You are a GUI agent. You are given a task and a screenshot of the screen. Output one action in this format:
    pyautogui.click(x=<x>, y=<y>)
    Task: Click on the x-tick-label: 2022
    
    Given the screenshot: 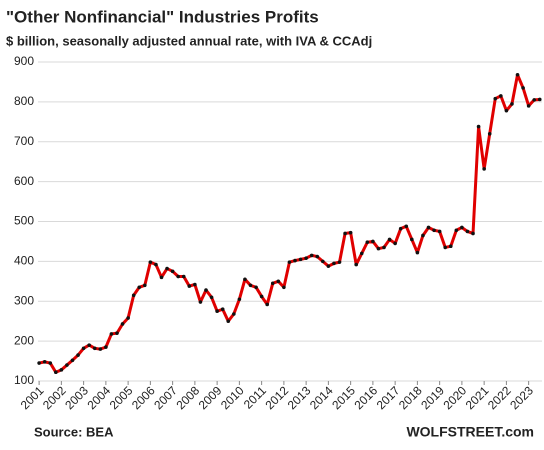 What is the action you would take?
    pyautogui.click(x=499, y=397)
    